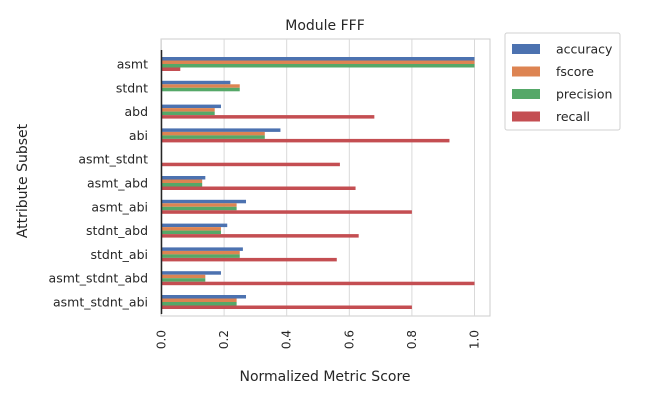  I want to click on legend-frame, so click(562, 81).